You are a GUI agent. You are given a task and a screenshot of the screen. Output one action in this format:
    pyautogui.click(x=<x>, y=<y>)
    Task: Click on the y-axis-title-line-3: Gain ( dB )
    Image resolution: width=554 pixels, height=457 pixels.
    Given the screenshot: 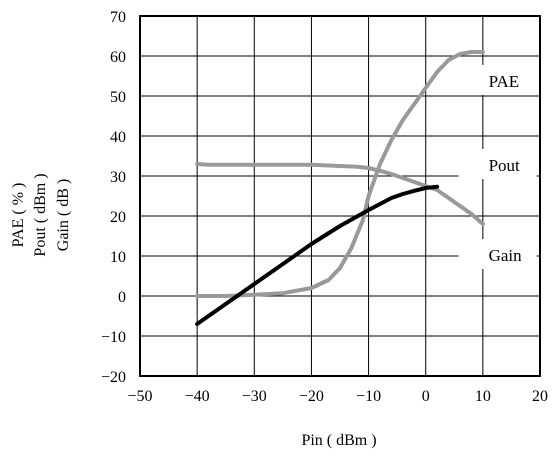 What is the action you would take?
    pyautogui.click(x=63, y=215)
    